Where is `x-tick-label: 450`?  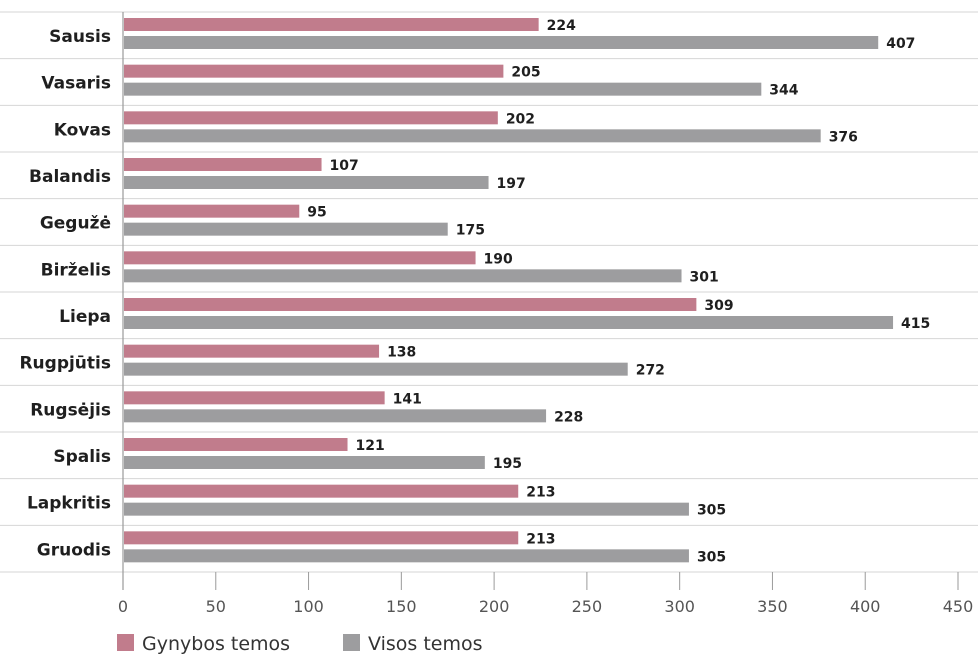
x-tick-label: 450 is located at coordinates (958, 606).